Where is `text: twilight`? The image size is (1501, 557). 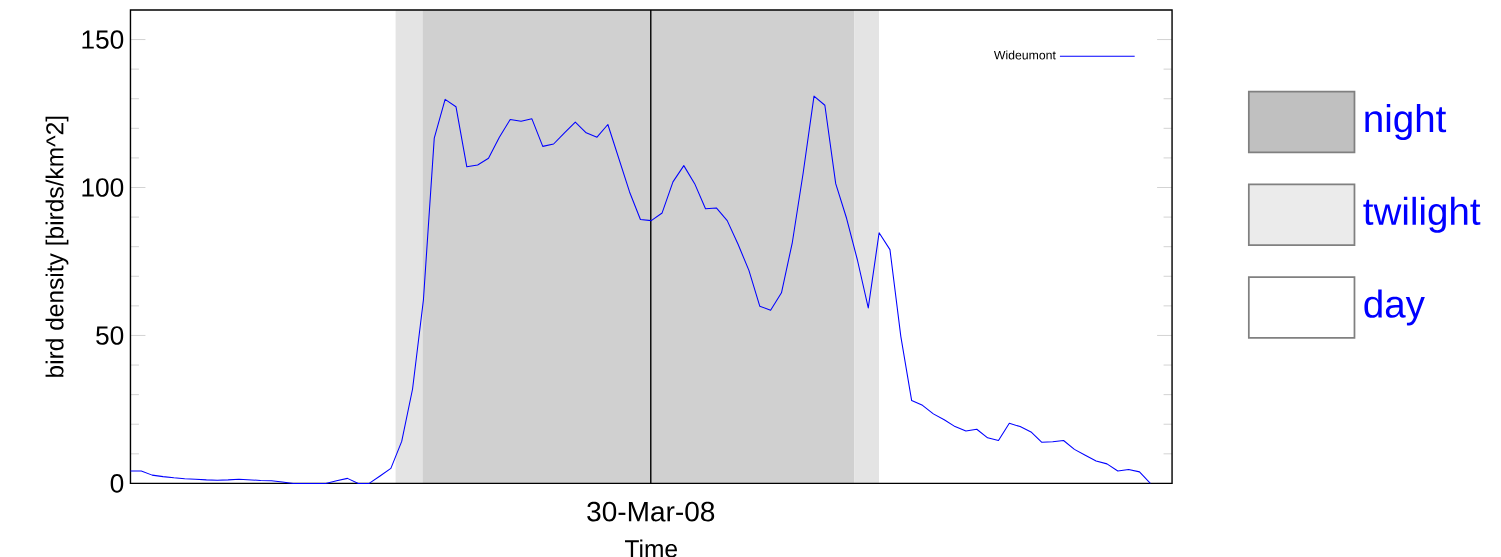
text: twilight is located at coordinates (1422, 214).